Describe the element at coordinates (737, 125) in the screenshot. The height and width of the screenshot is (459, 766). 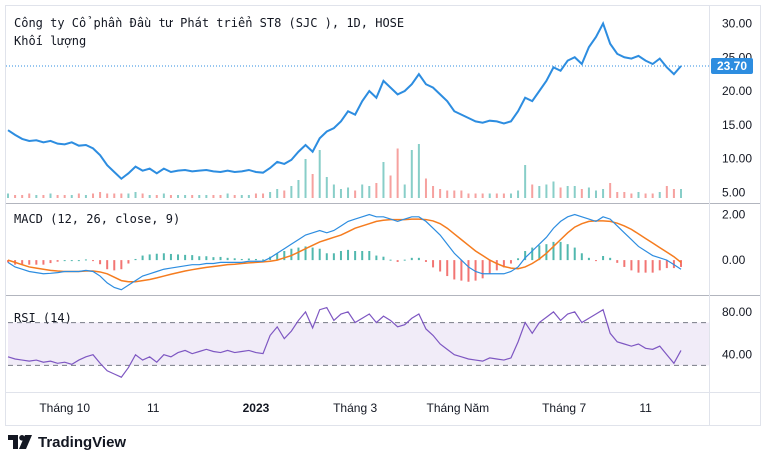
I see `y-tick-label: 15.00` at that location.